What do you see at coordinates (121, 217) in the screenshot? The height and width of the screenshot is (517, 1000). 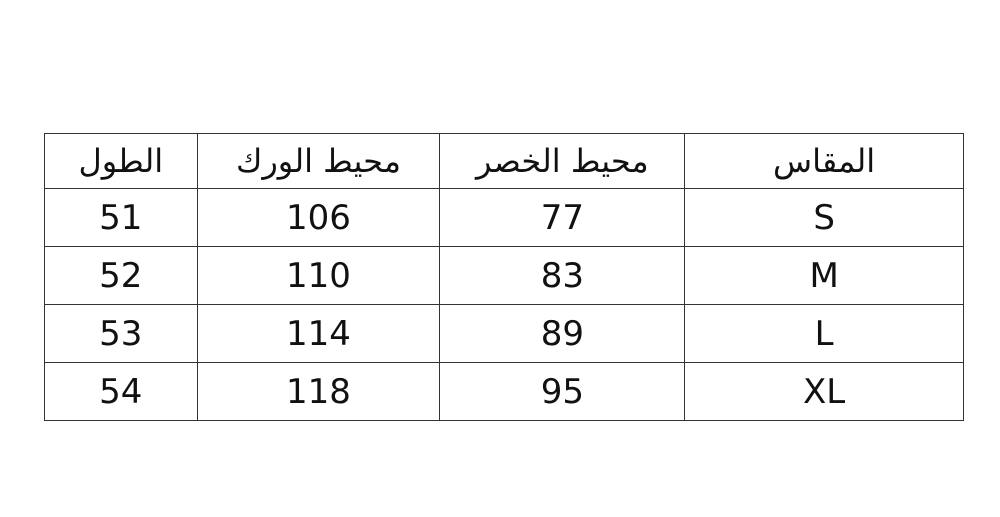 I see `cell-length: 51` at bounding box center [121, 217].